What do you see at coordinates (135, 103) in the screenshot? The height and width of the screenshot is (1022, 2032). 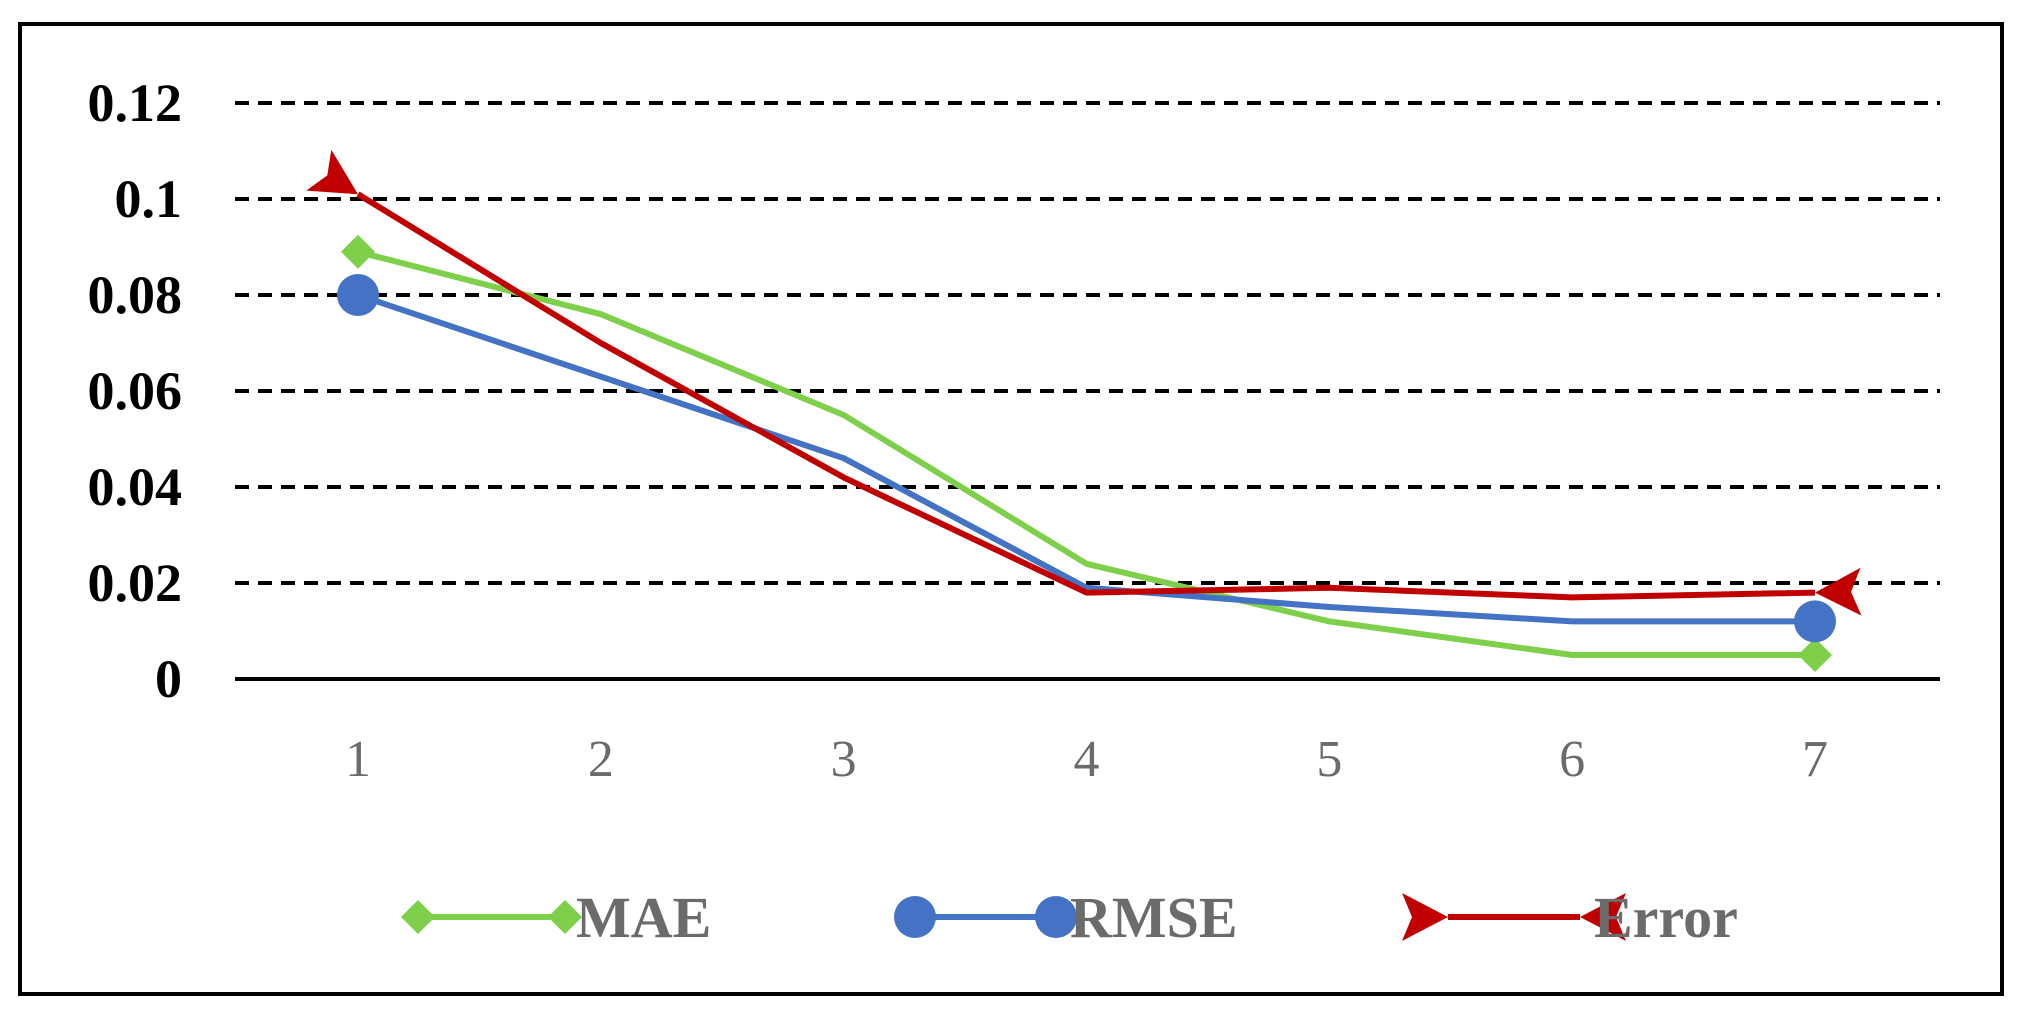 I see `y-tick-label: 0.12` at bounding box center [135, 103].